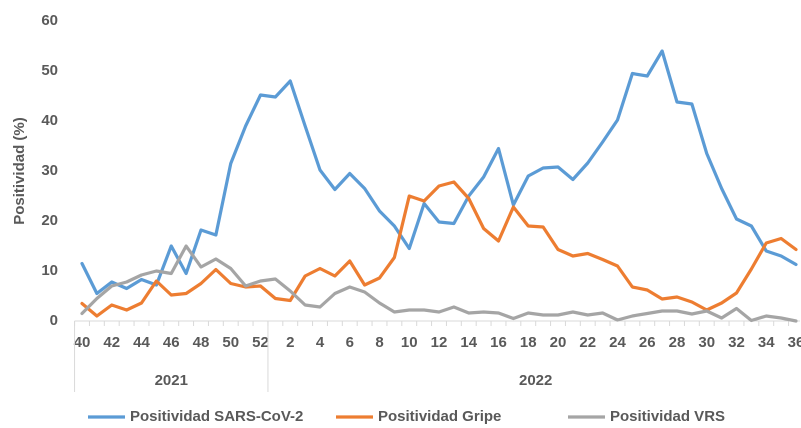 The image size is (801, 428). I want to click on x-tick-label: 44, so click(141, 342).